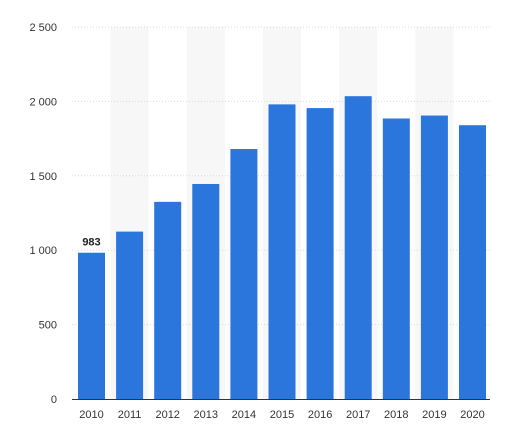 The height and width of the screenshot is (426, 506). I want to click on x-tick-label: 2020, so click(472, 415).